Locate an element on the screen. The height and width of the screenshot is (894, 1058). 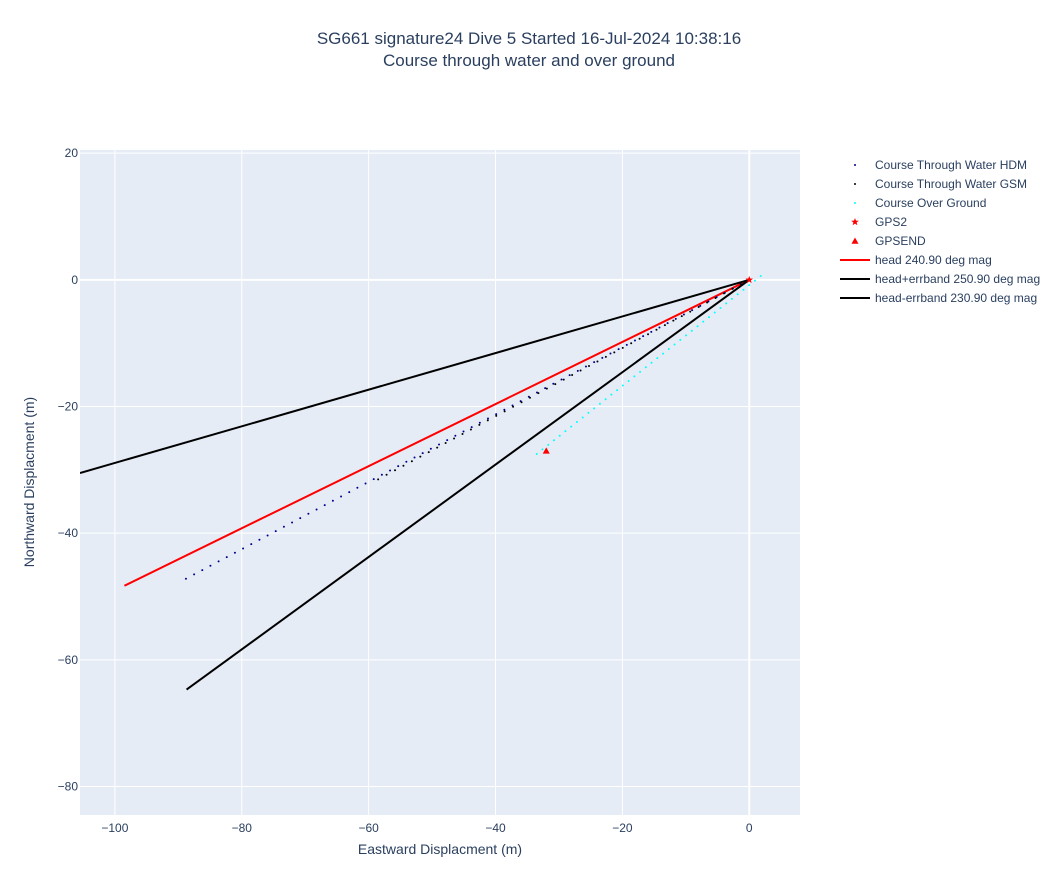
legend-item-gpsend: GPSEND is located at coordinates (889, 241).